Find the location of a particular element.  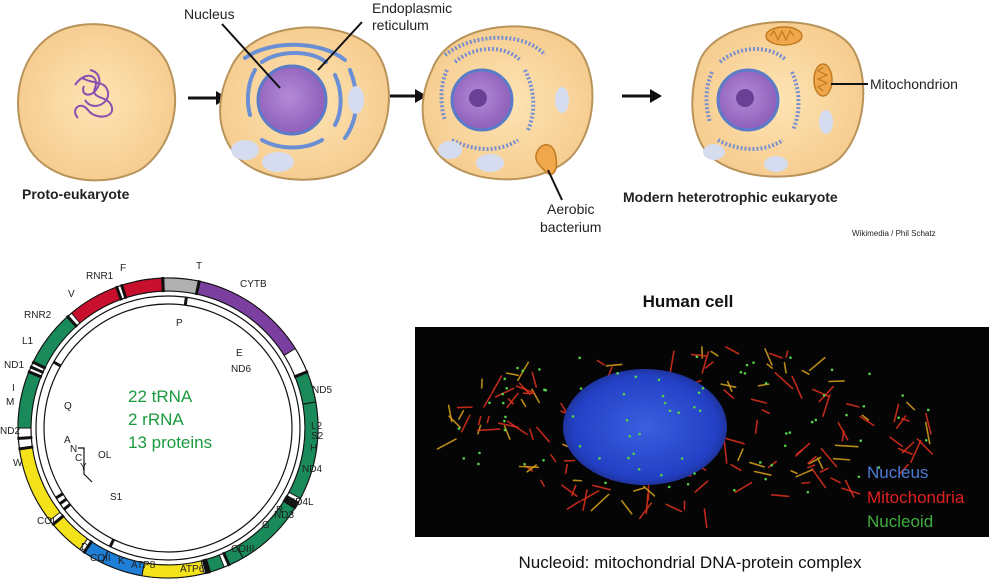

gene-label-m: M is located at coordinates (10, 402).